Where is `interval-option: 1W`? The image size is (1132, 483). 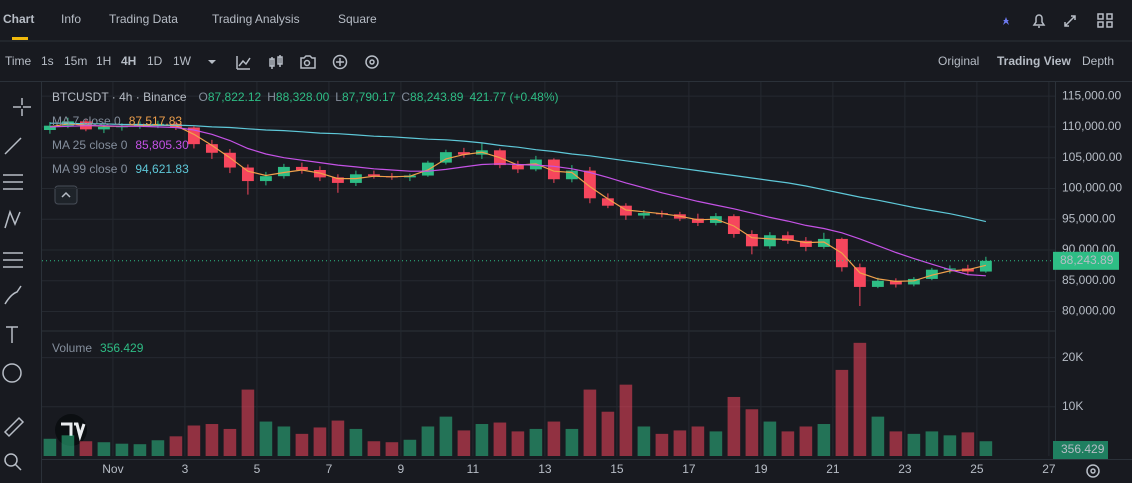
interval-option: 1W is located at coordinates (182, 61).